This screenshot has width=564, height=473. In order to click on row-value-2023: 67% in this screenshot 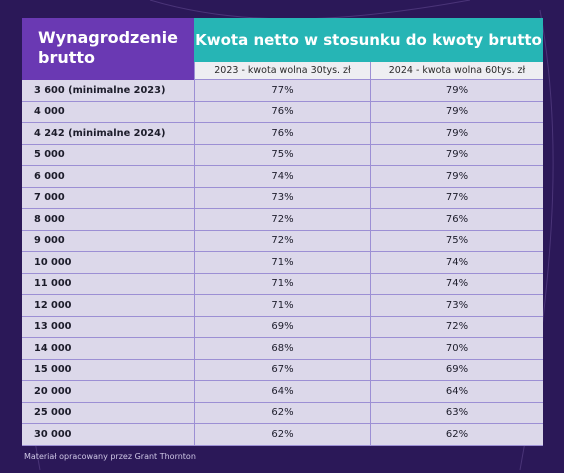, I will do `click(282, 370)`.